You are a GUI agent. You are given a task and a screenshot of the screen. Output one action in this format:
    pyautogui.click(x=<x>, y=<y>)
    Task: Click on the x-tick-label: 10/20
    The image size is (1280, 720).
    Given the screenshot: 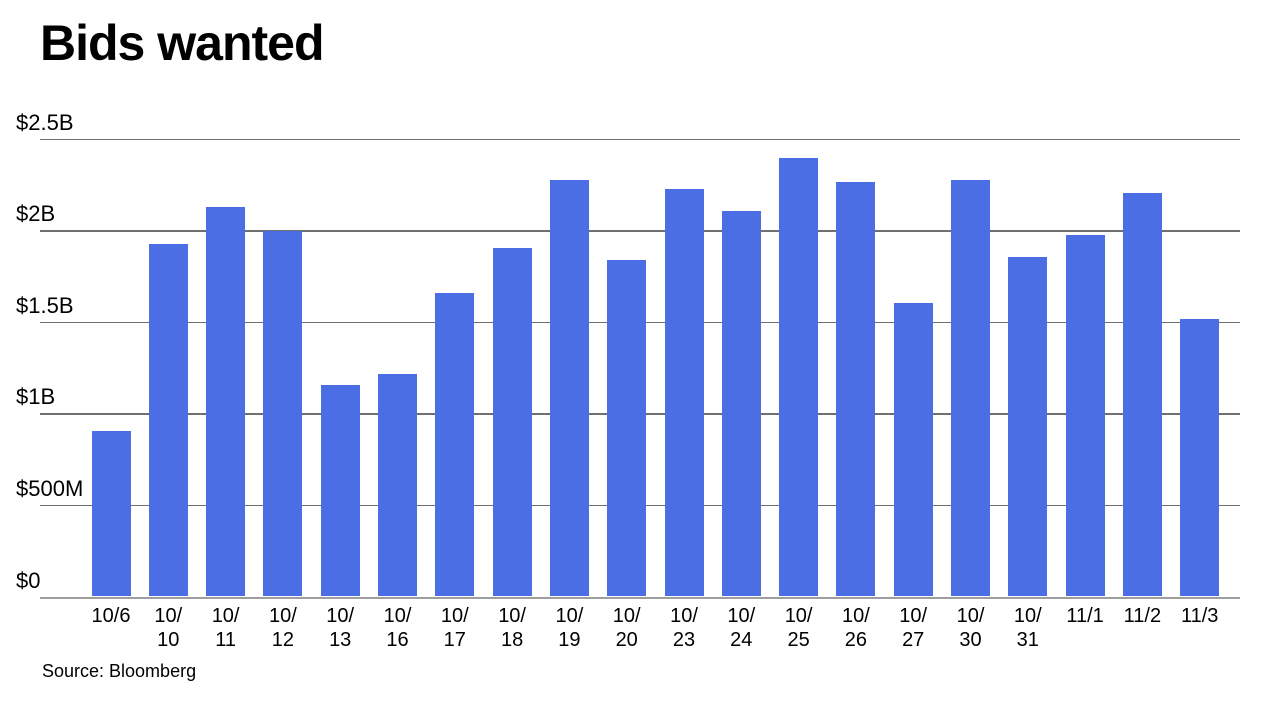 What is the action you would take?
    pyautogui.click(x=626, y=628)
    